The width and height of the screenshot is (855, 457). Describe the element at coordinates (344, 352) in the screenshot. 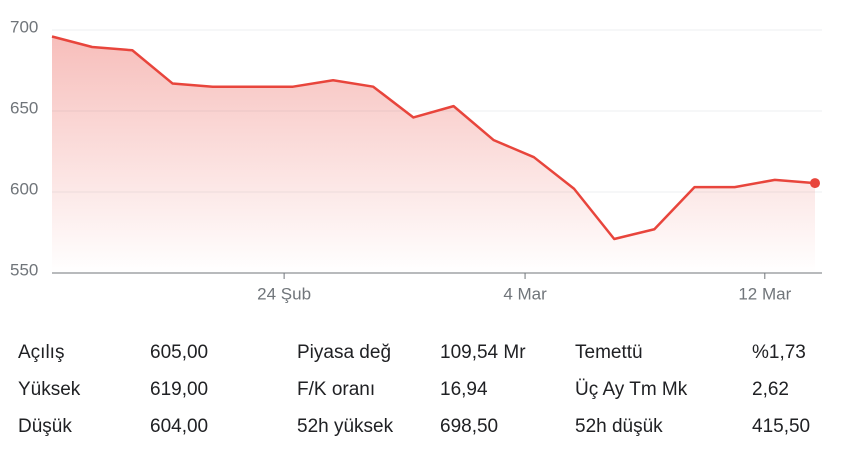

I see `stat-label: Piyasa değ` at that location.